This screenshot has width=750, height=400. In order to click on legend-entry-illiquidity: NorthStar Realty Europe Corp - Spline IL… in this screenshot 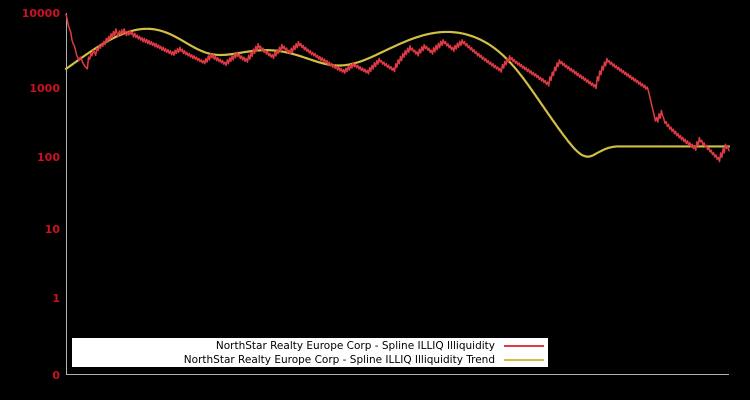, I will do `click(310, 346)`.